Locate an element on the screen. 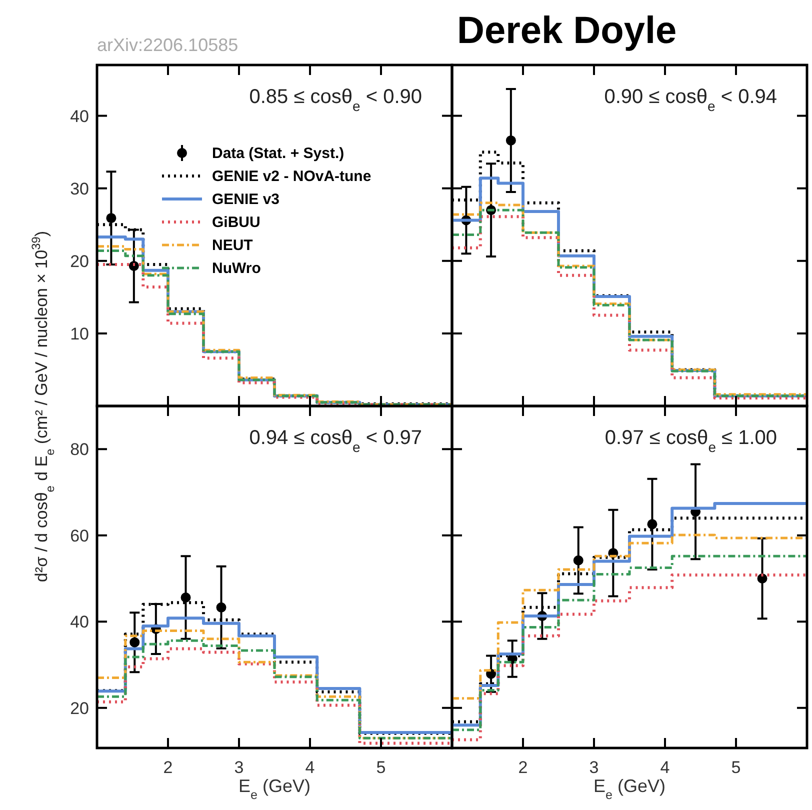  y-tick-label: 80 is located at coordinates (79, 450).